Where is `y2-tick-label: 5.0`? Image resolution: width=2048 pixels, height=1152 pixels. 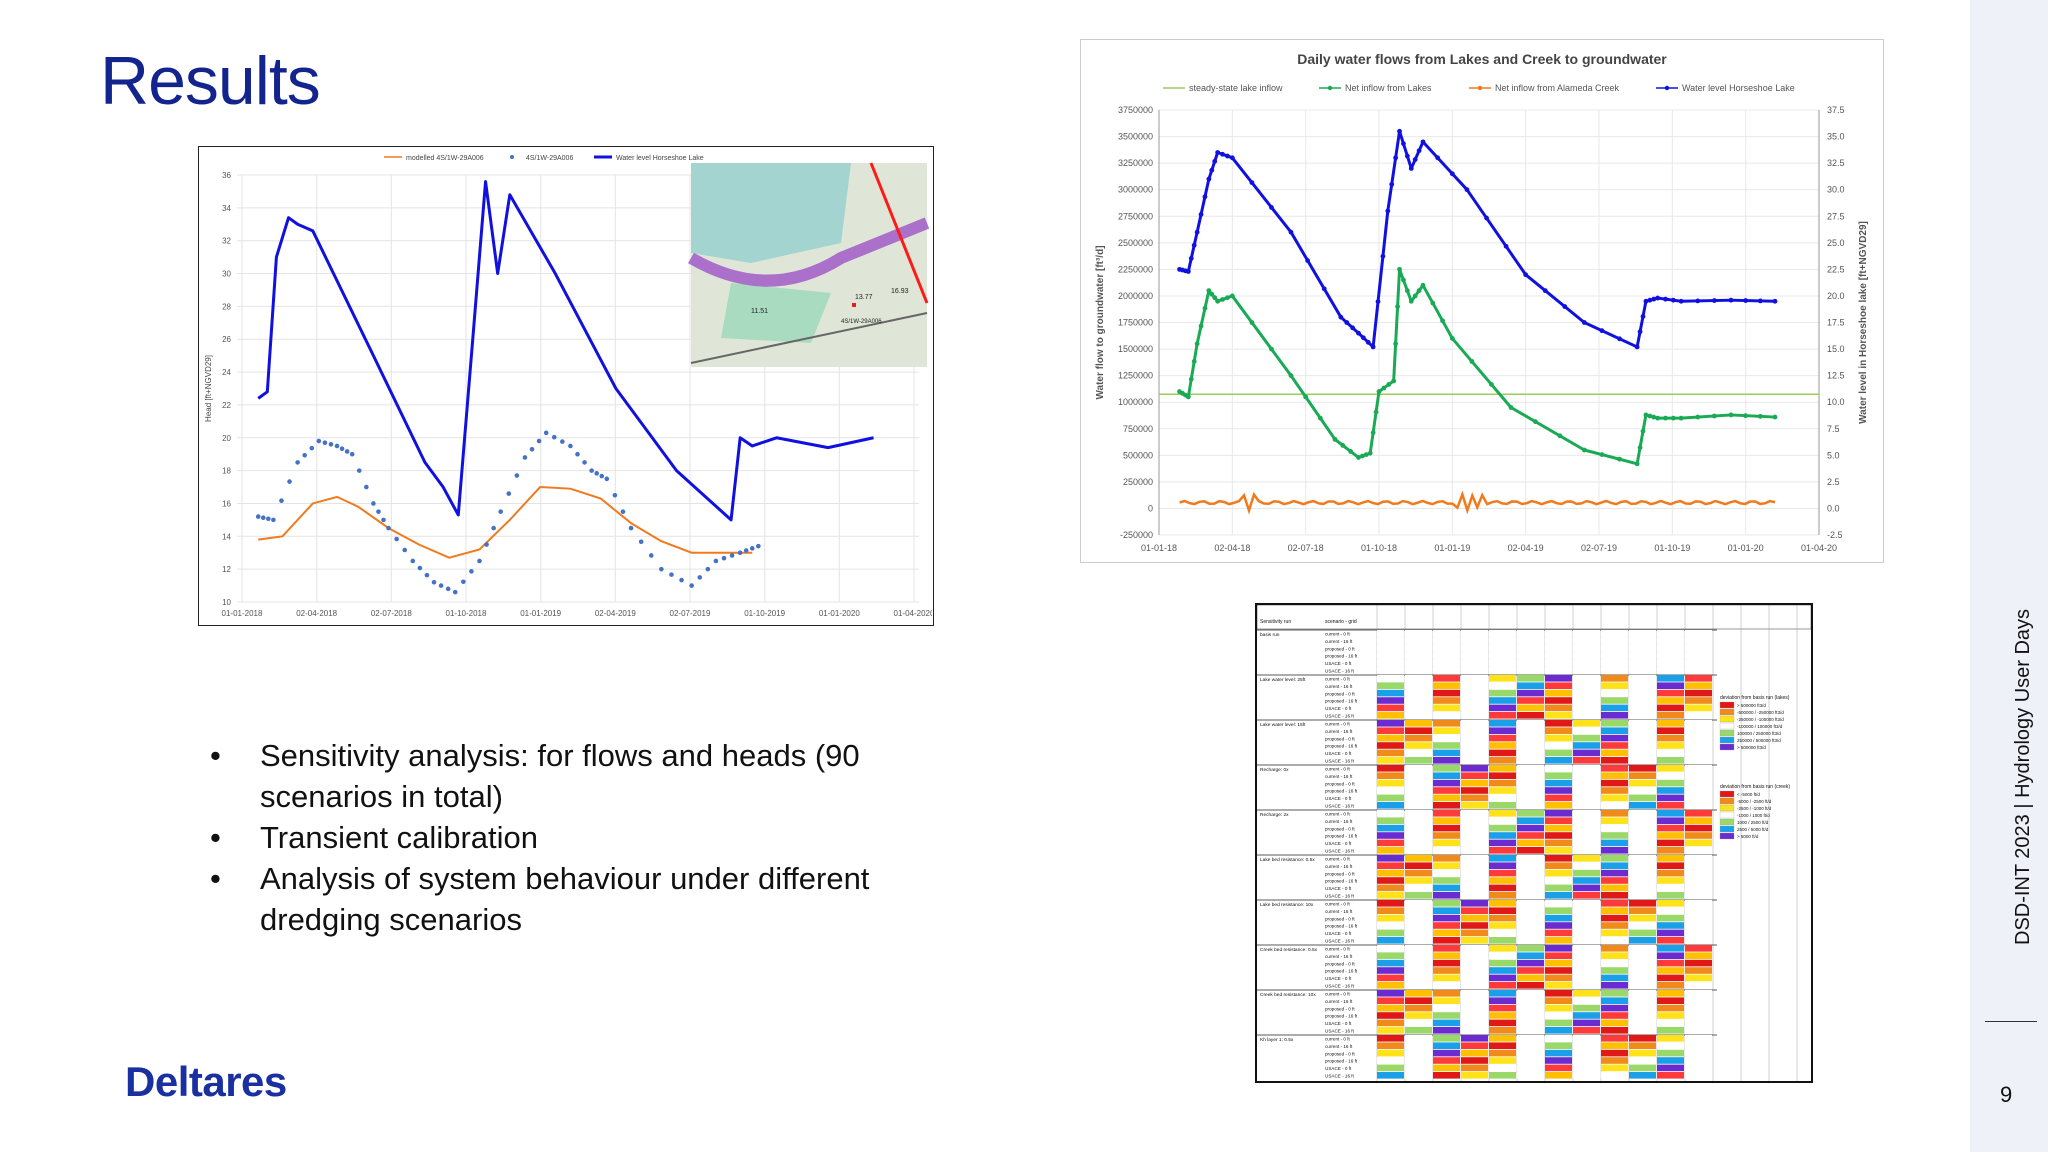 y2-tick-label: 5.0 is located at coordinates (1833, 455).